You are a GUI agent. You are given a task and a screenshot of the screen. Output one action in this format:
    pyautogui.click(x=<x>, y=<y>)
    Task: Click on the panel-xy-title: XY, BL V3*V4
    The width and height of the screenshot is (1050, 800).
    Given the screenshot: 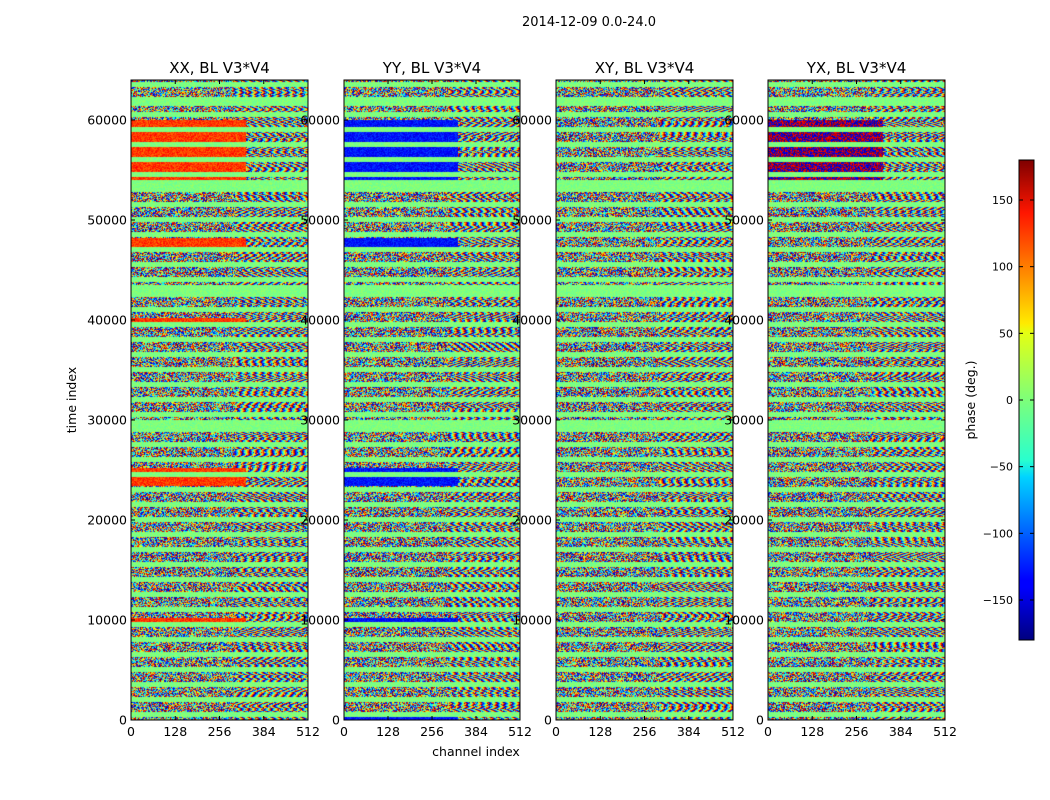 What is the action you would take?
    pyautogui.click(x=645, y=68)
    